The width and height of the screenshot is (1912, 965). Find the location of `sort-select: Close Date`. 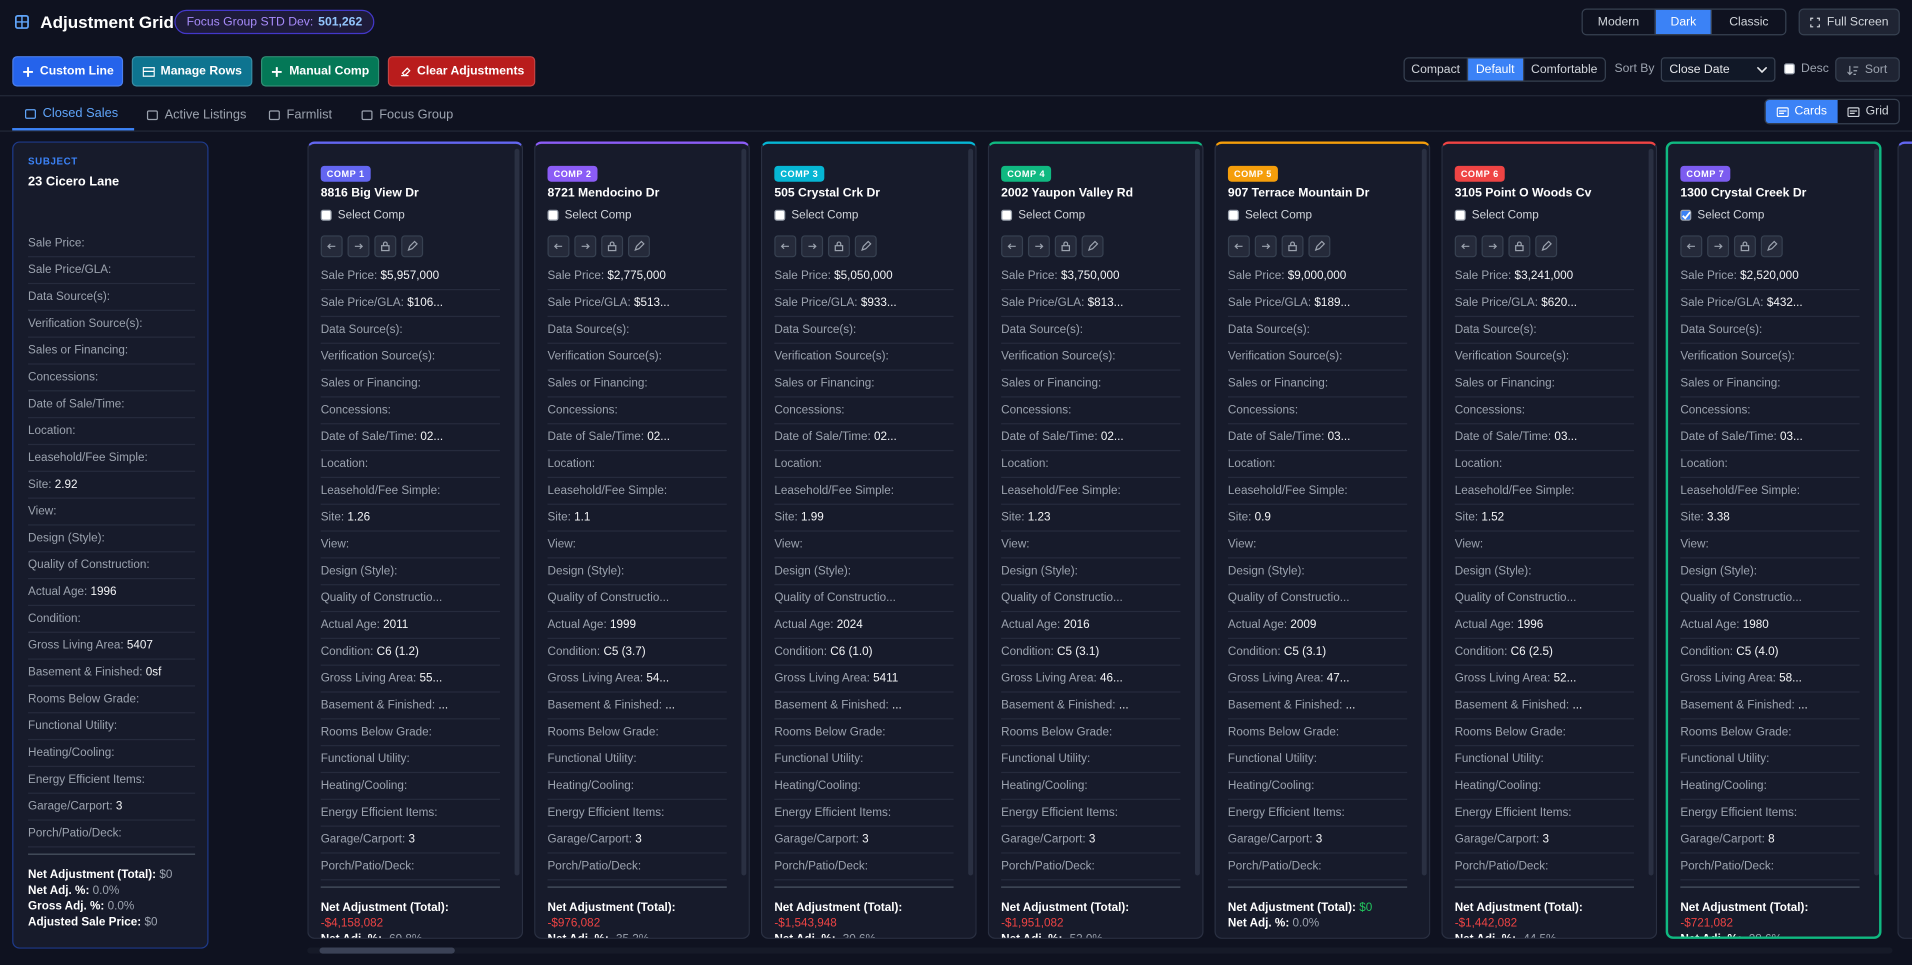

sort-select: Close Date is located at coordinates (1718, 69).